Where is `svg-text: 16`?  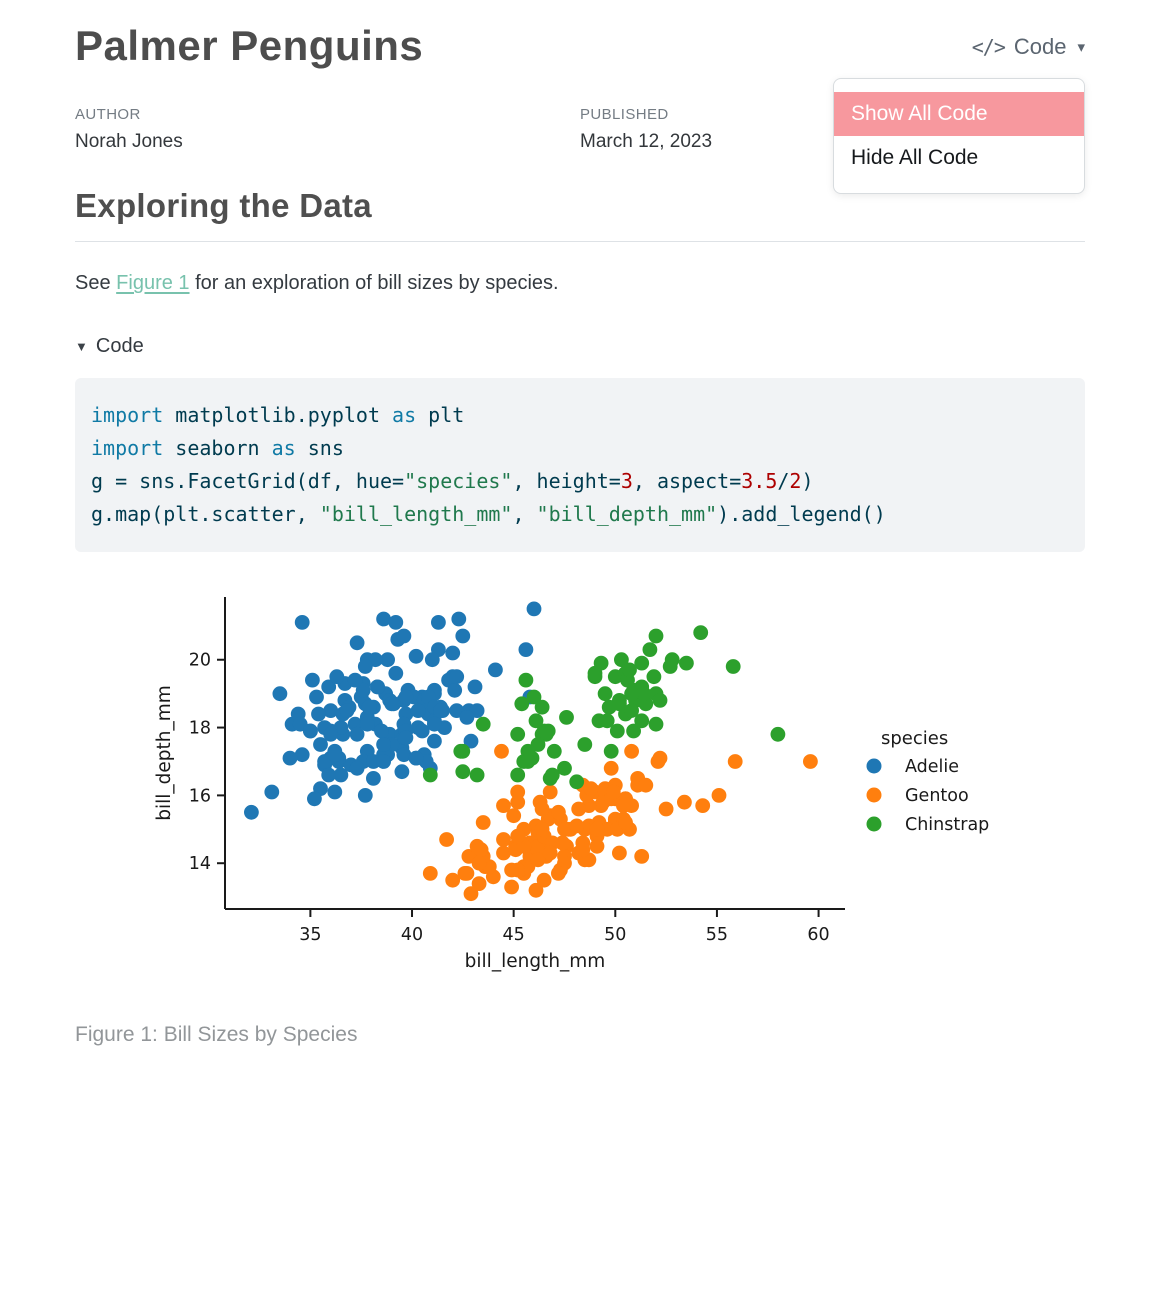
svg-text: 16 is located at coordinates (200, 797).